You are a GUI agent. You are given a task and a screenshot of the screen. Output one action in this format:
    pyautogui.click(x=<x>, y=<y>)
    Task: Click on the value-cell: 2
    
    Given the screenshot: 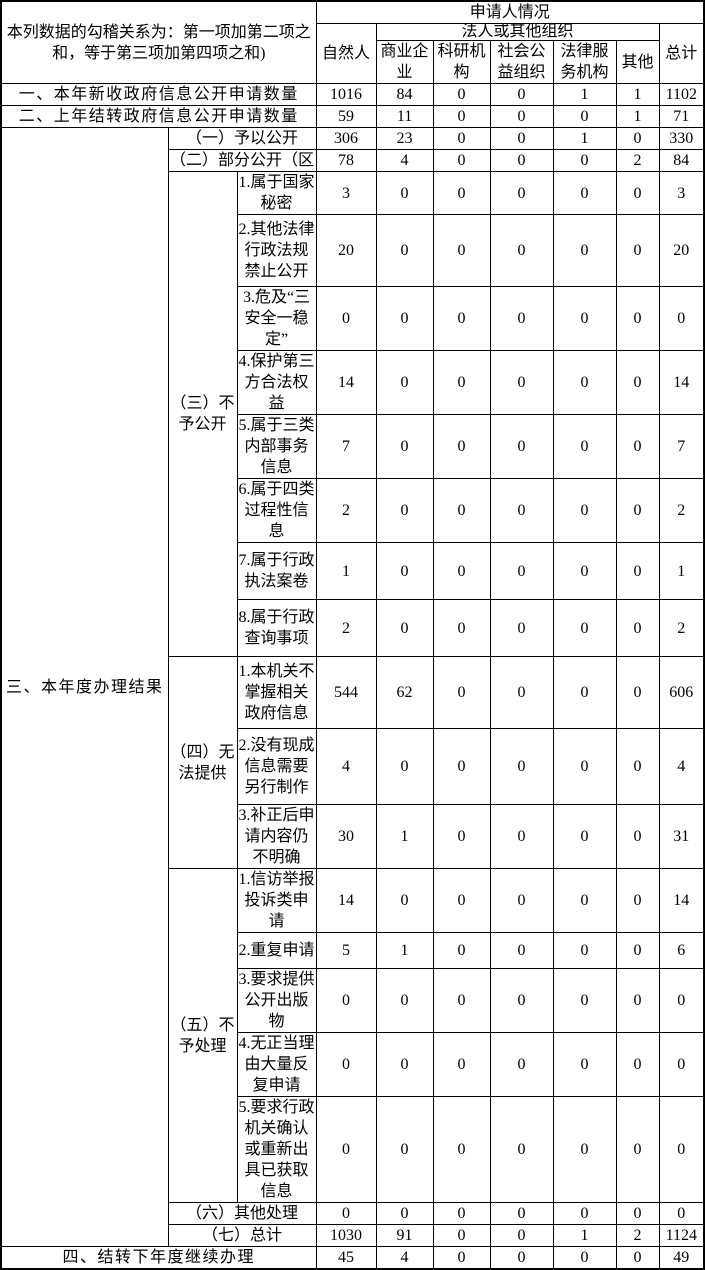 What is the action you would take?
    pyautogui.click(x=637, y=160)
    